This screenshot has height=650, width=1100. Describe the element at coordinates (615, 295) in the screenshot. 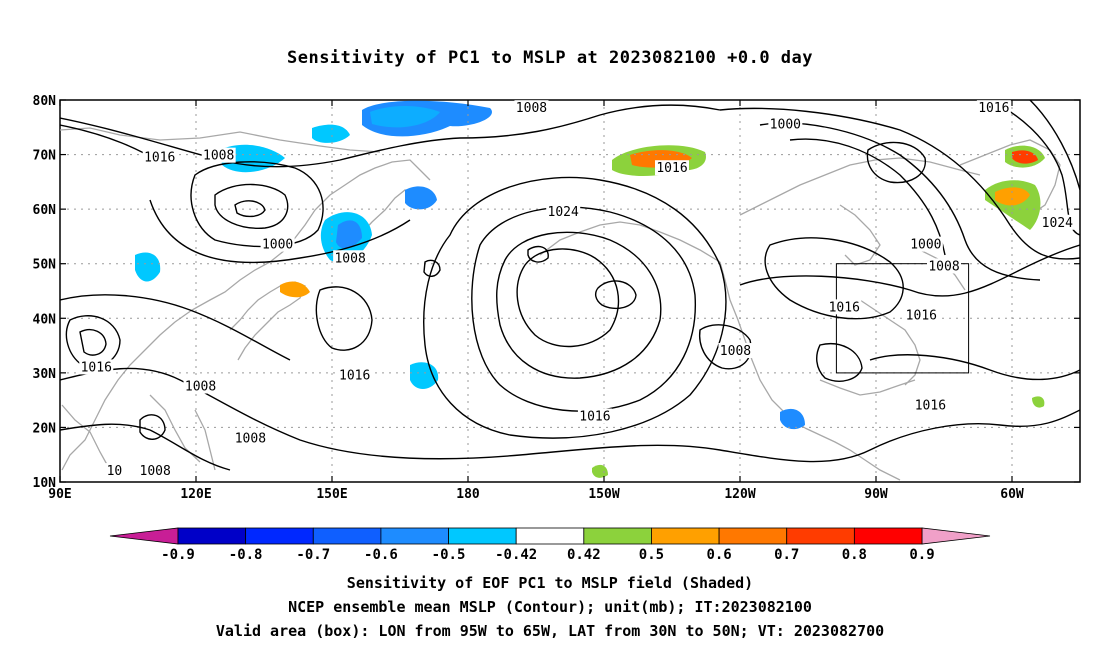

I see `contour-pacific-high-core` at that location.